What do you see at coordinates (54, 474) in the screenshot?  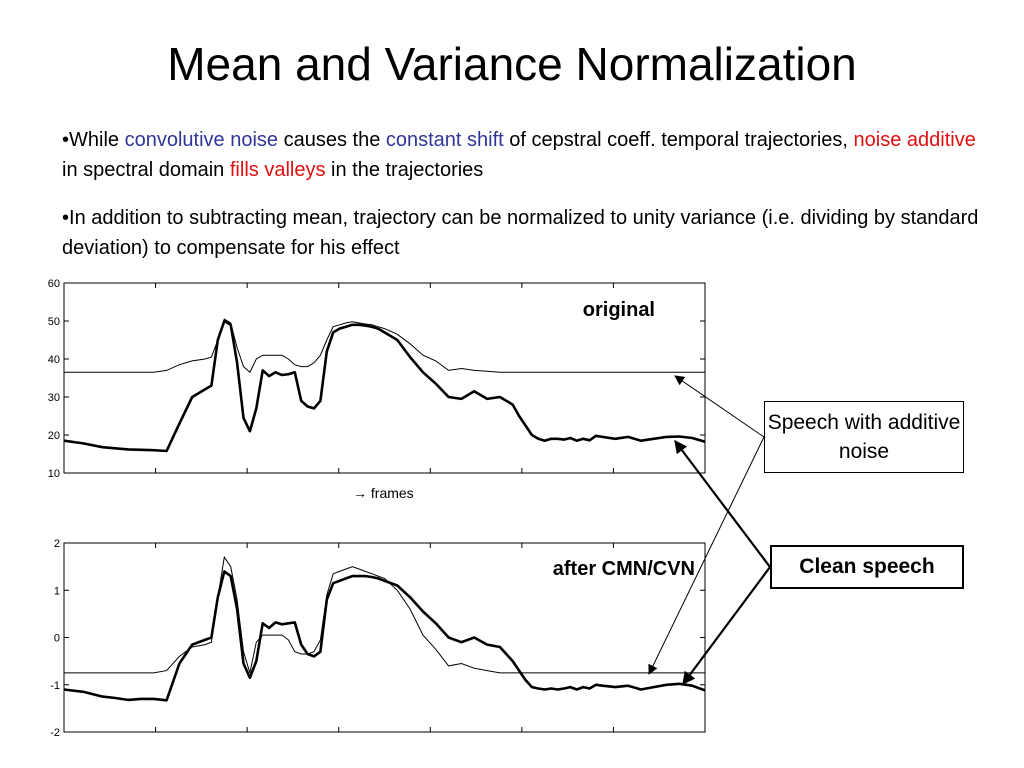 I see `y-tick-label: 10` at bounding box center [54, 474].